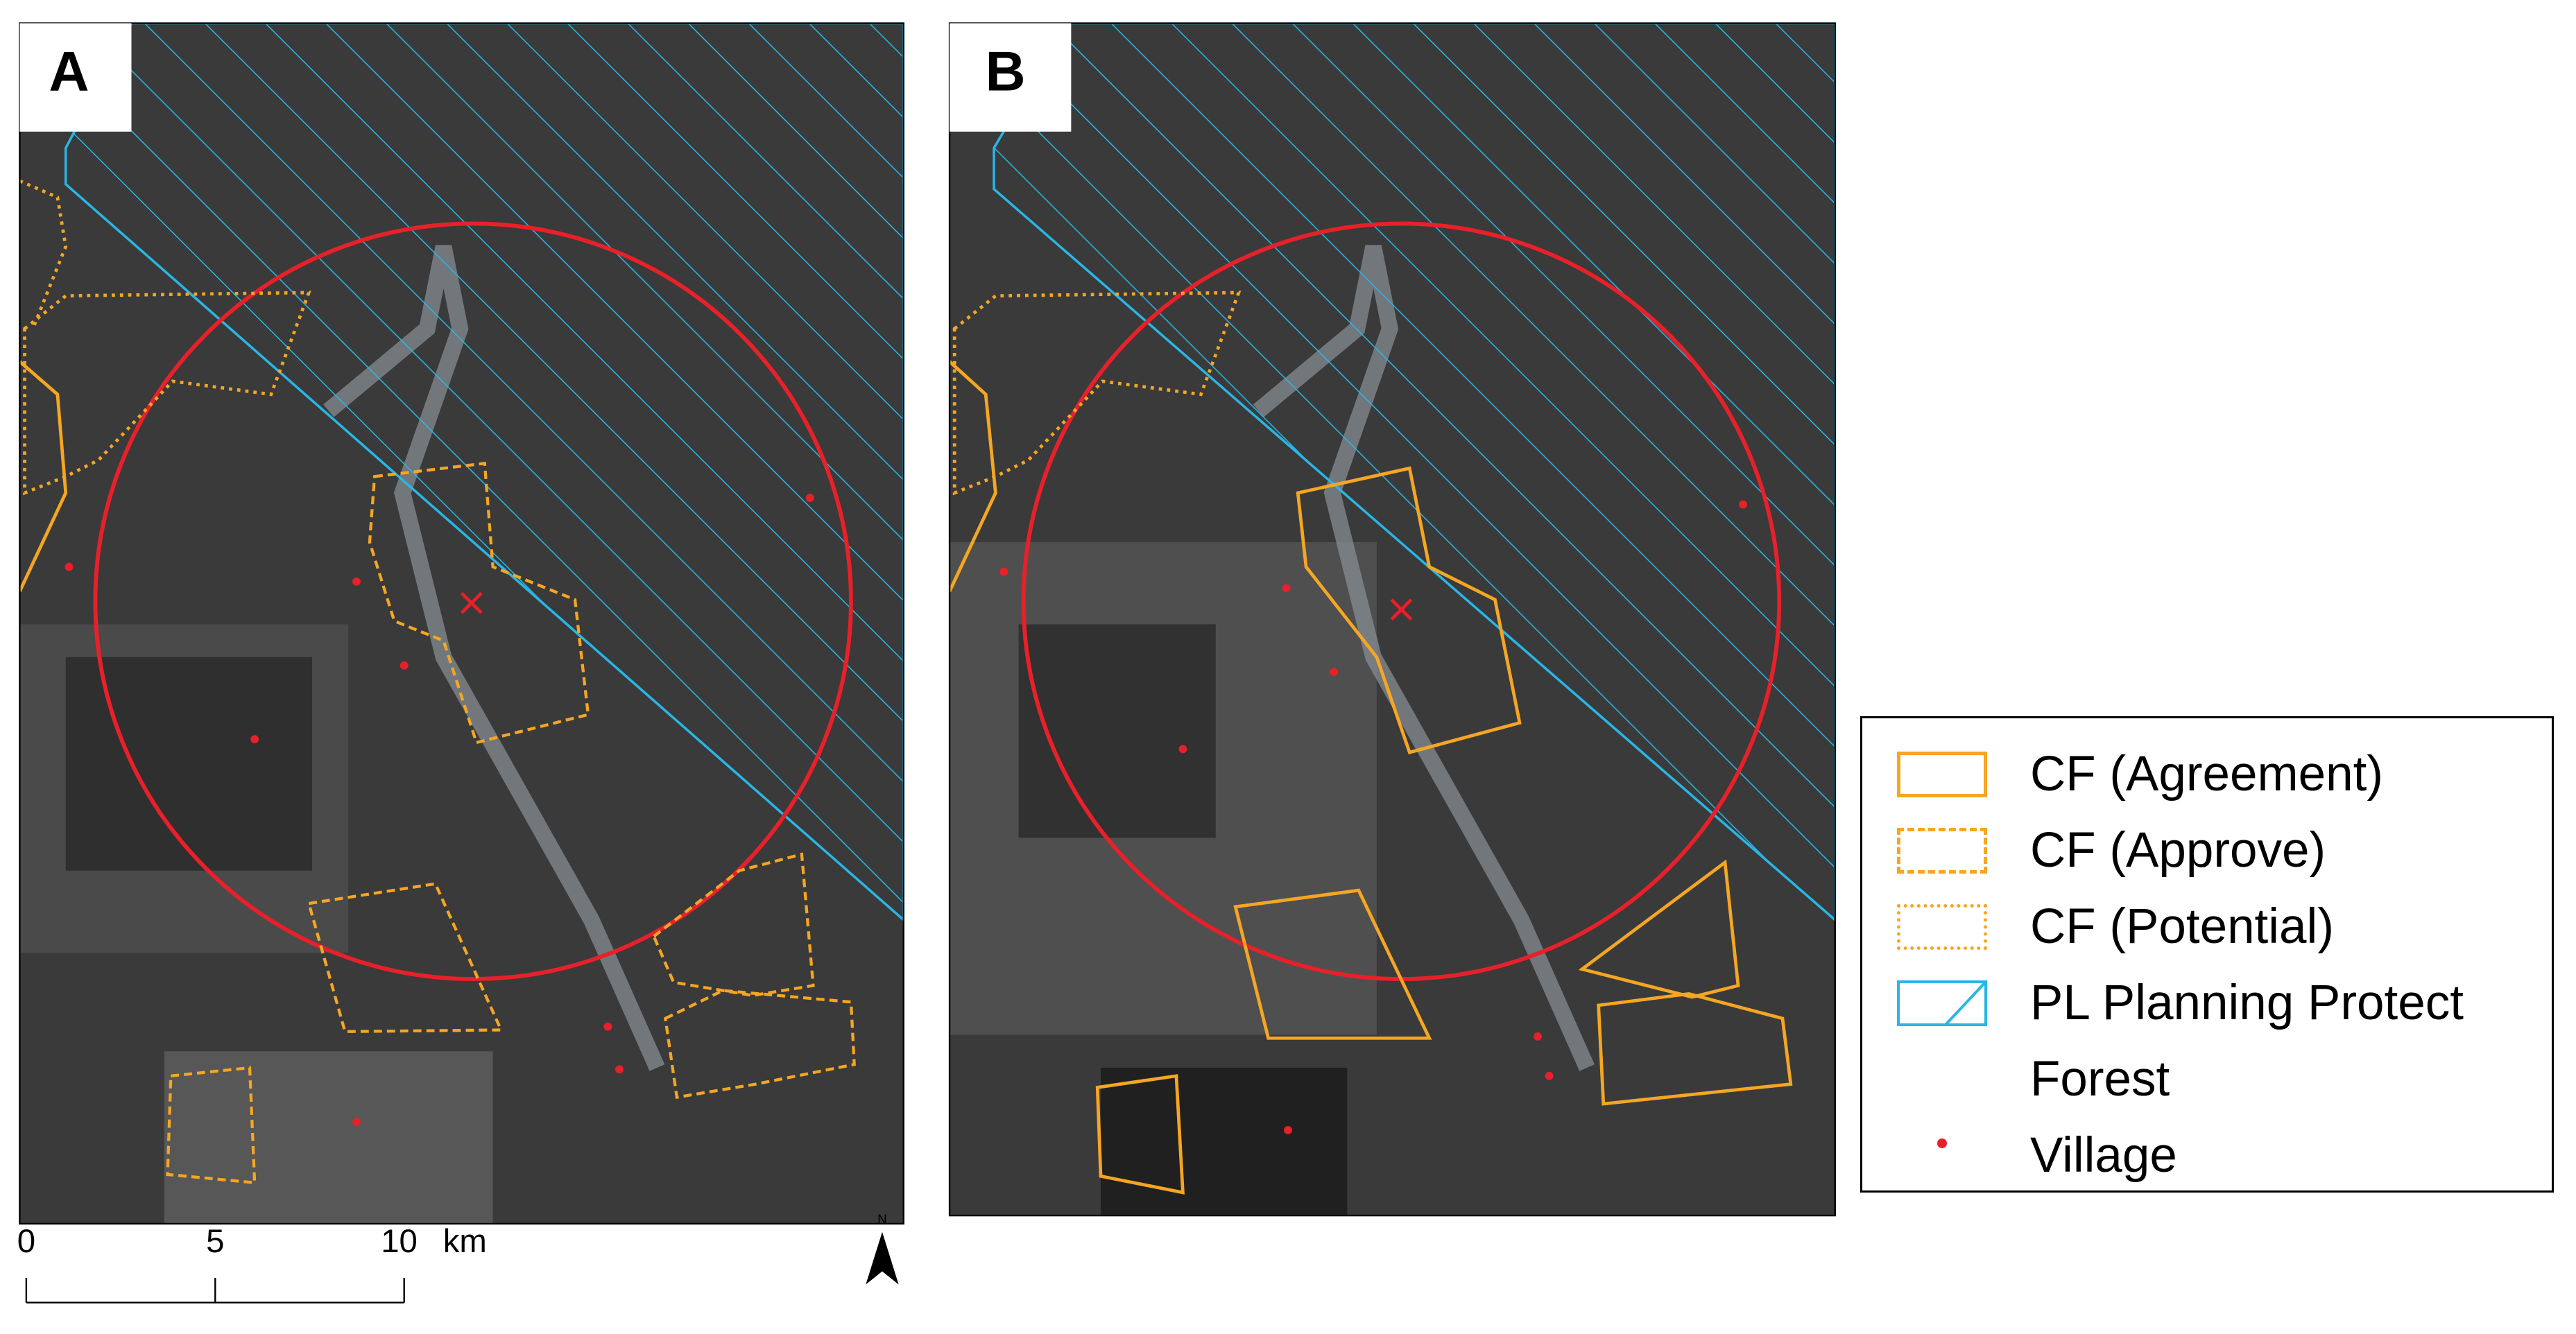  What do you see at coordinates (882, 1258) in the screenshot?
I see `north-arrow` at bounding box center [882, 1258].